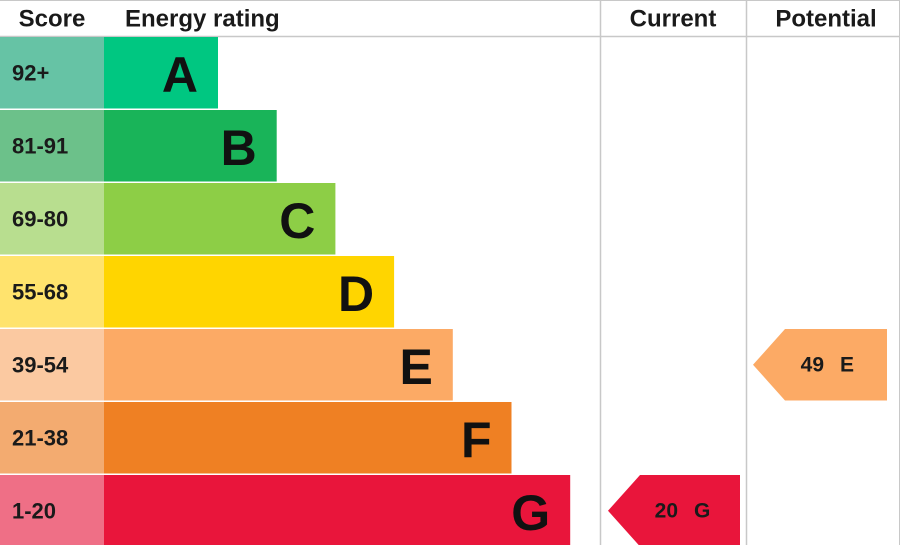 The image size is (900, 545). Describe the element at coordinates (40, 218) in the screenshot. I see `score-label: 69-80` at that location.